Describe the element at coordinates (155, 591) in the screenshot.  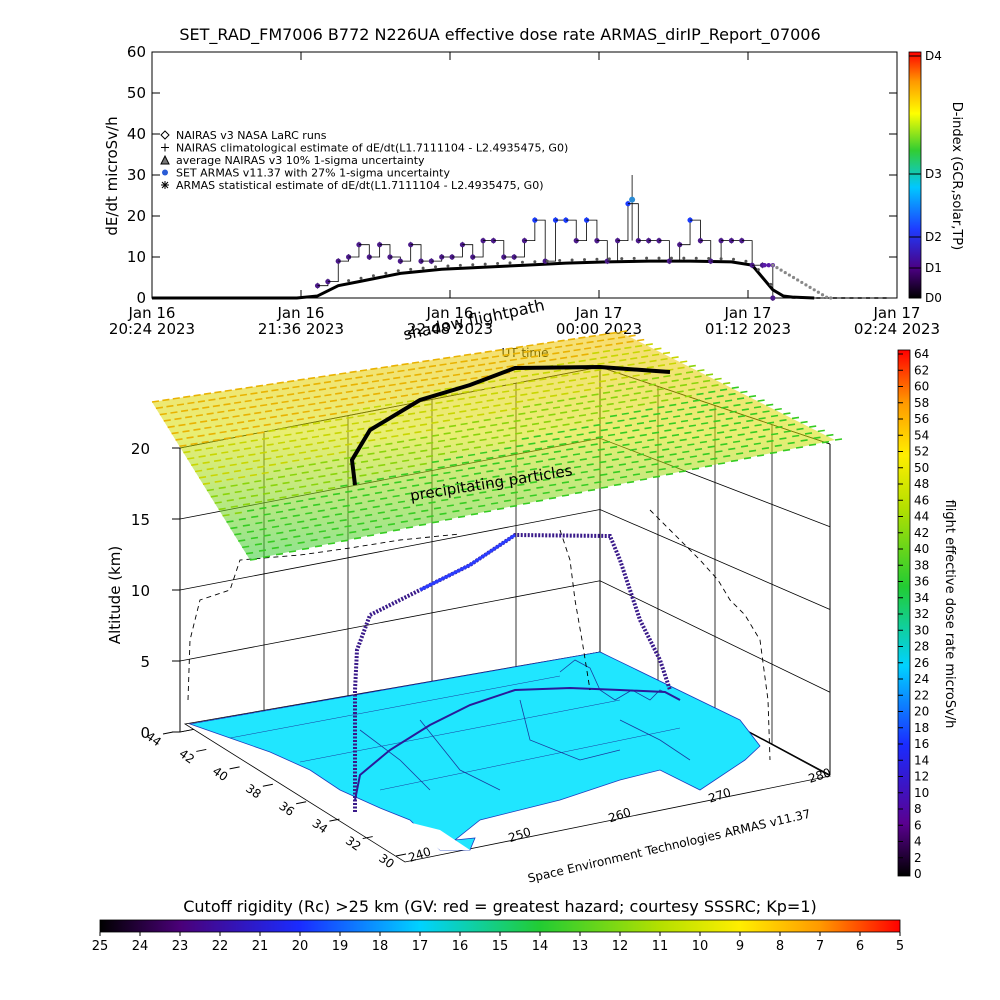
I see `altitude-ticks: 0 5 10 15 20` at that location.